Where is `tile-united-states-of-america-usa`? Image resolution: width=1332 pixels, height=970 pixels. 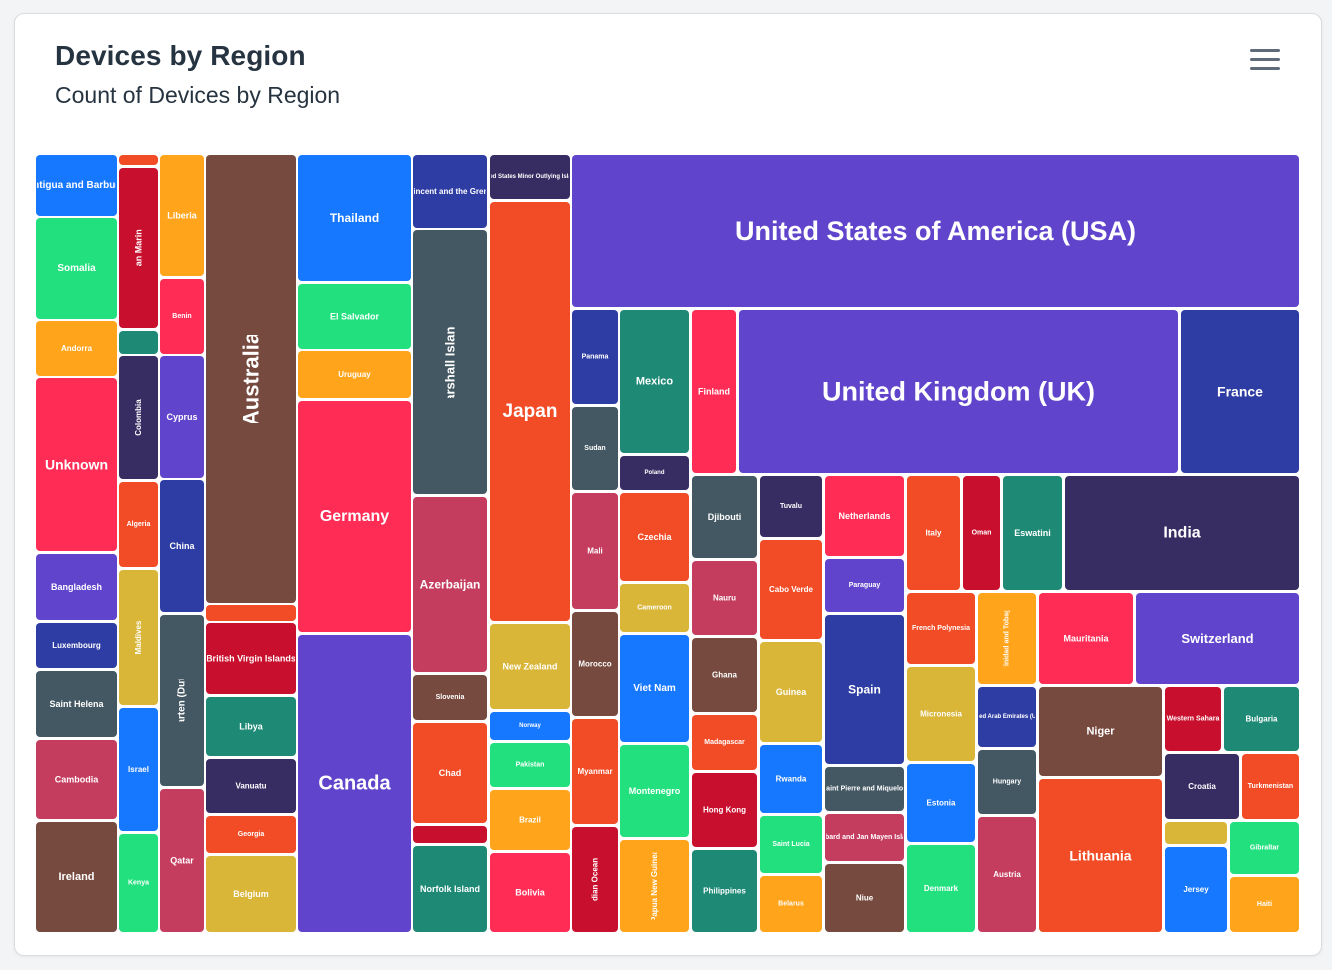 tile-united-states-of-america-usa is located at coordinates (935, 231).